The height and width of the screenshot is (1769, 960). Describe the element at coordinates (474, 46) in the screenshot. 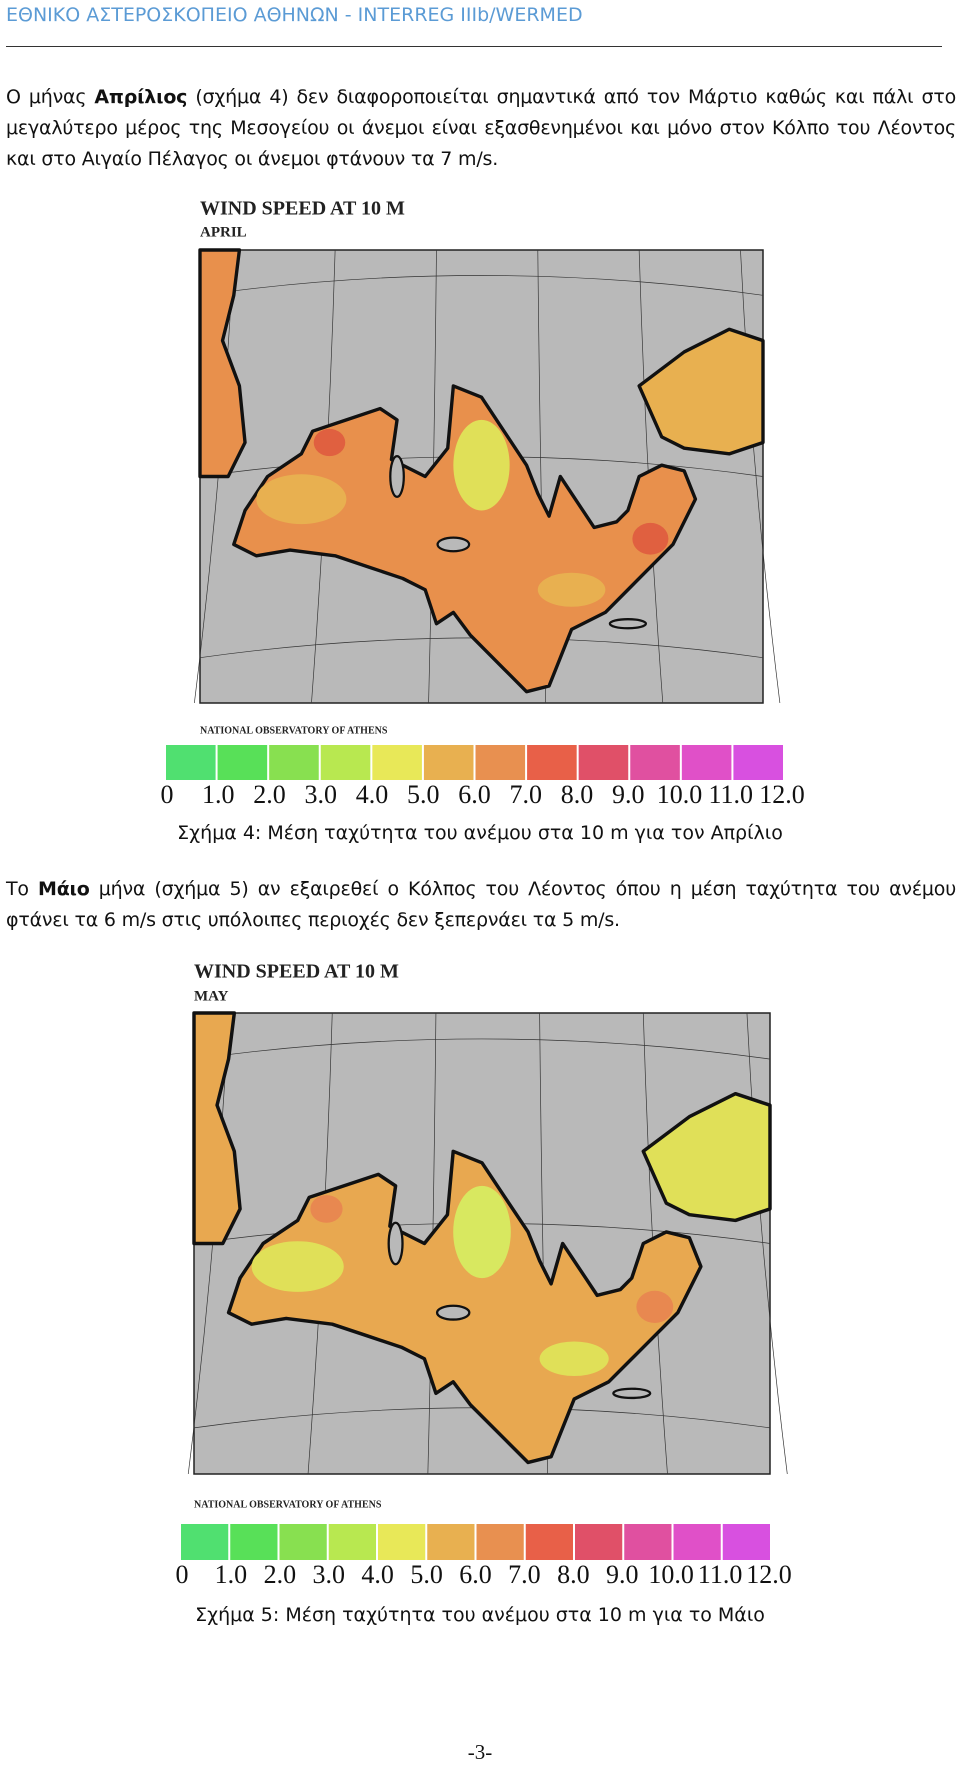

I see `header-rule` at that location.